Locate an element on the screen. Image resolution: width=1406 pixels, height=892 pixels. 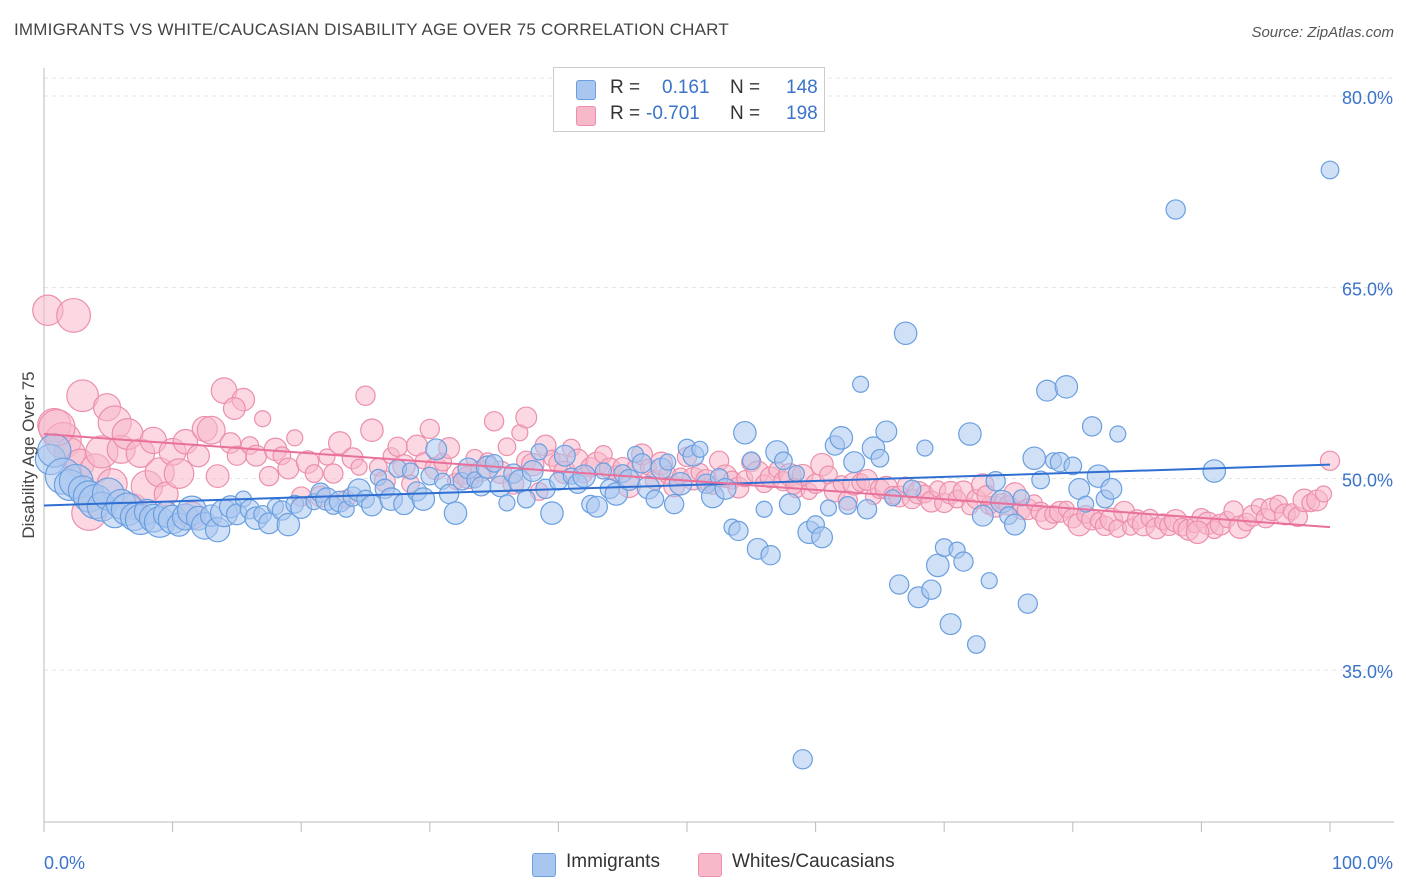
x-tick-label-end: 100.0% is located at coordinates (1362, 863).